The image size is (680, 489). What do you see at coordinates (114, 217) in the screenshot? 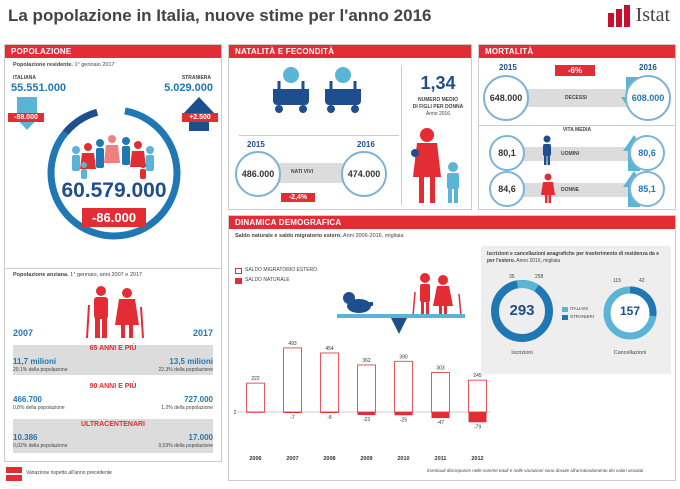
I see `total-change: -86.000` at bounding box center [114, 217].